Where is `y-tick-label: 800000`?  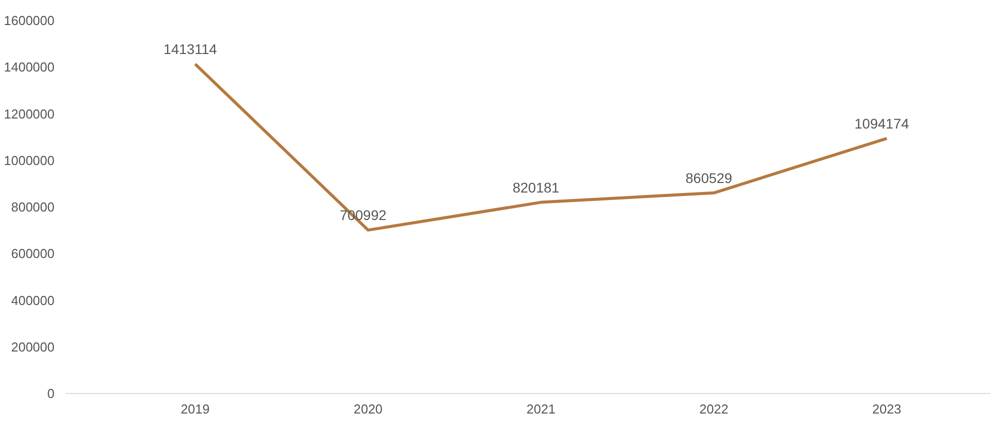
y-tick-label: 800000 is located at coordinates (33, 207).